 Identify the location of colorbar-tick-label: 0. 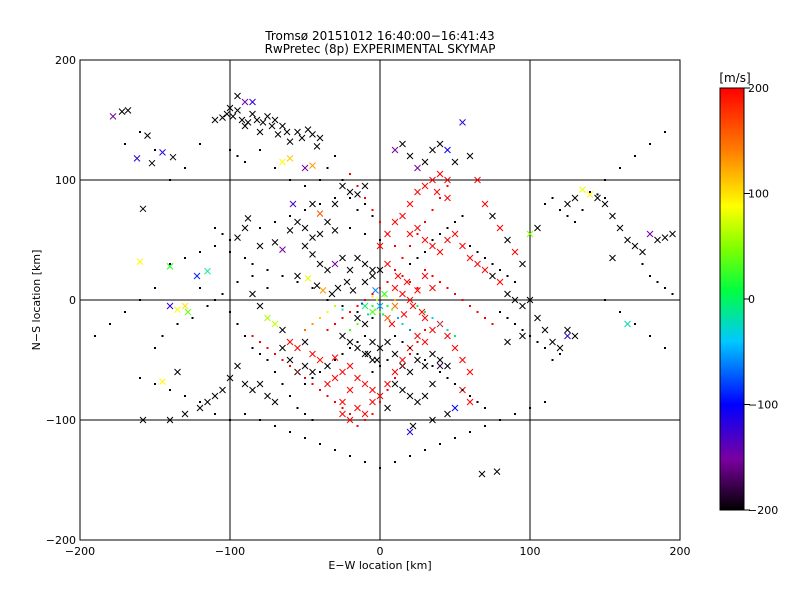
(751, 299).